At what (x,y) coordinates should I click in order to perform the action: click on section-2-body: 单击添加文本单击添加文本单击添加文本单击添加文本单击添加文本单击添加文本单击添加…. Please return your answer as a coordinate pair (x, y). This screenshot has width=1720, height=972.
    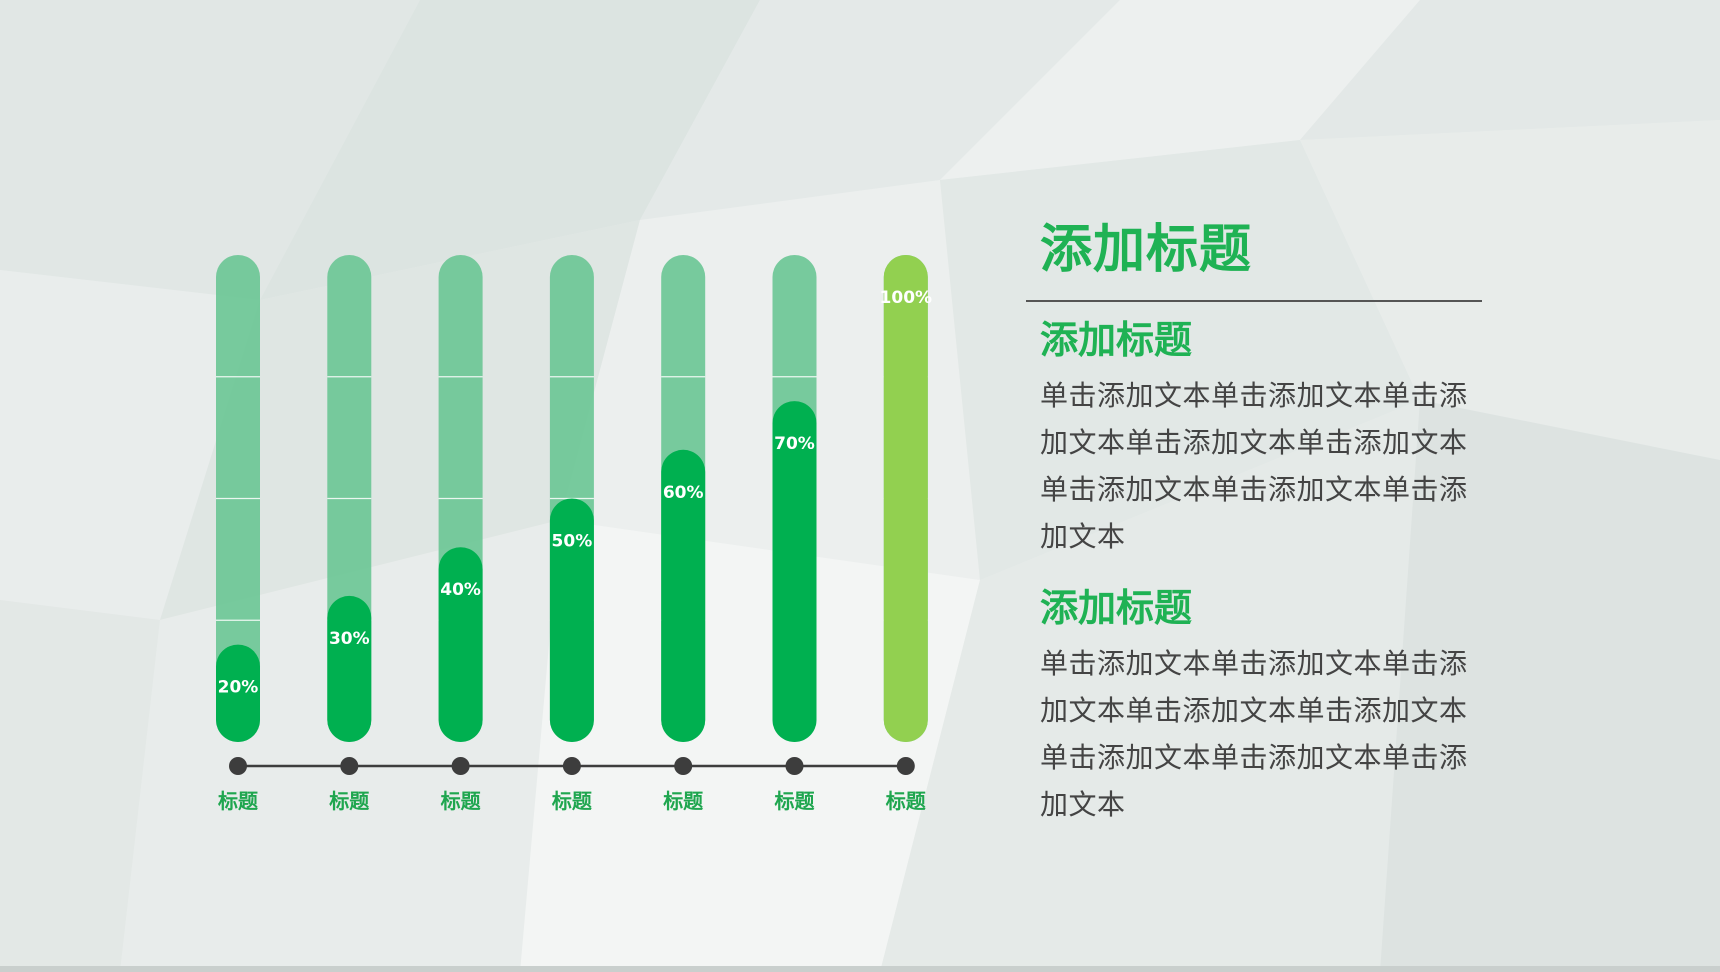
    Looking at the image, I should click on (1254, 734).